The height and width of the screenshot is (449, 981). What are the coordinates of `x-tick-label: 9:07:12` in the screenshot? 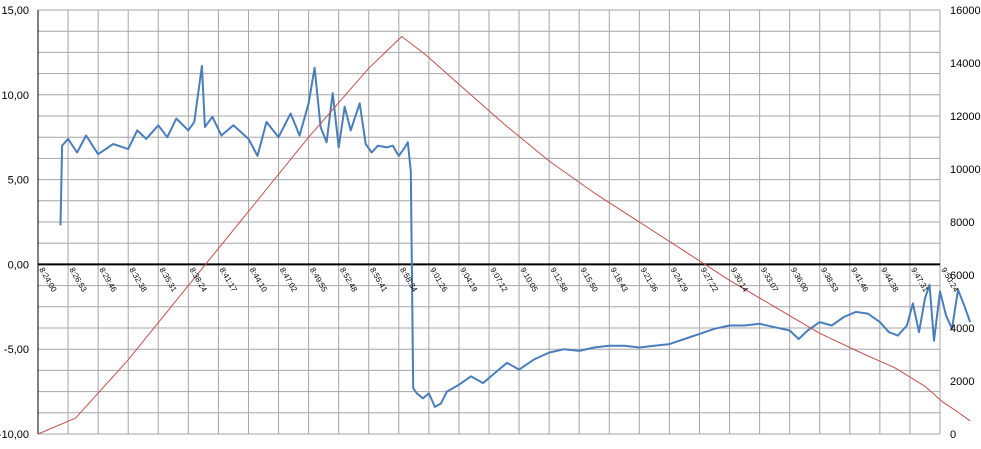 It's located at (498, 280).